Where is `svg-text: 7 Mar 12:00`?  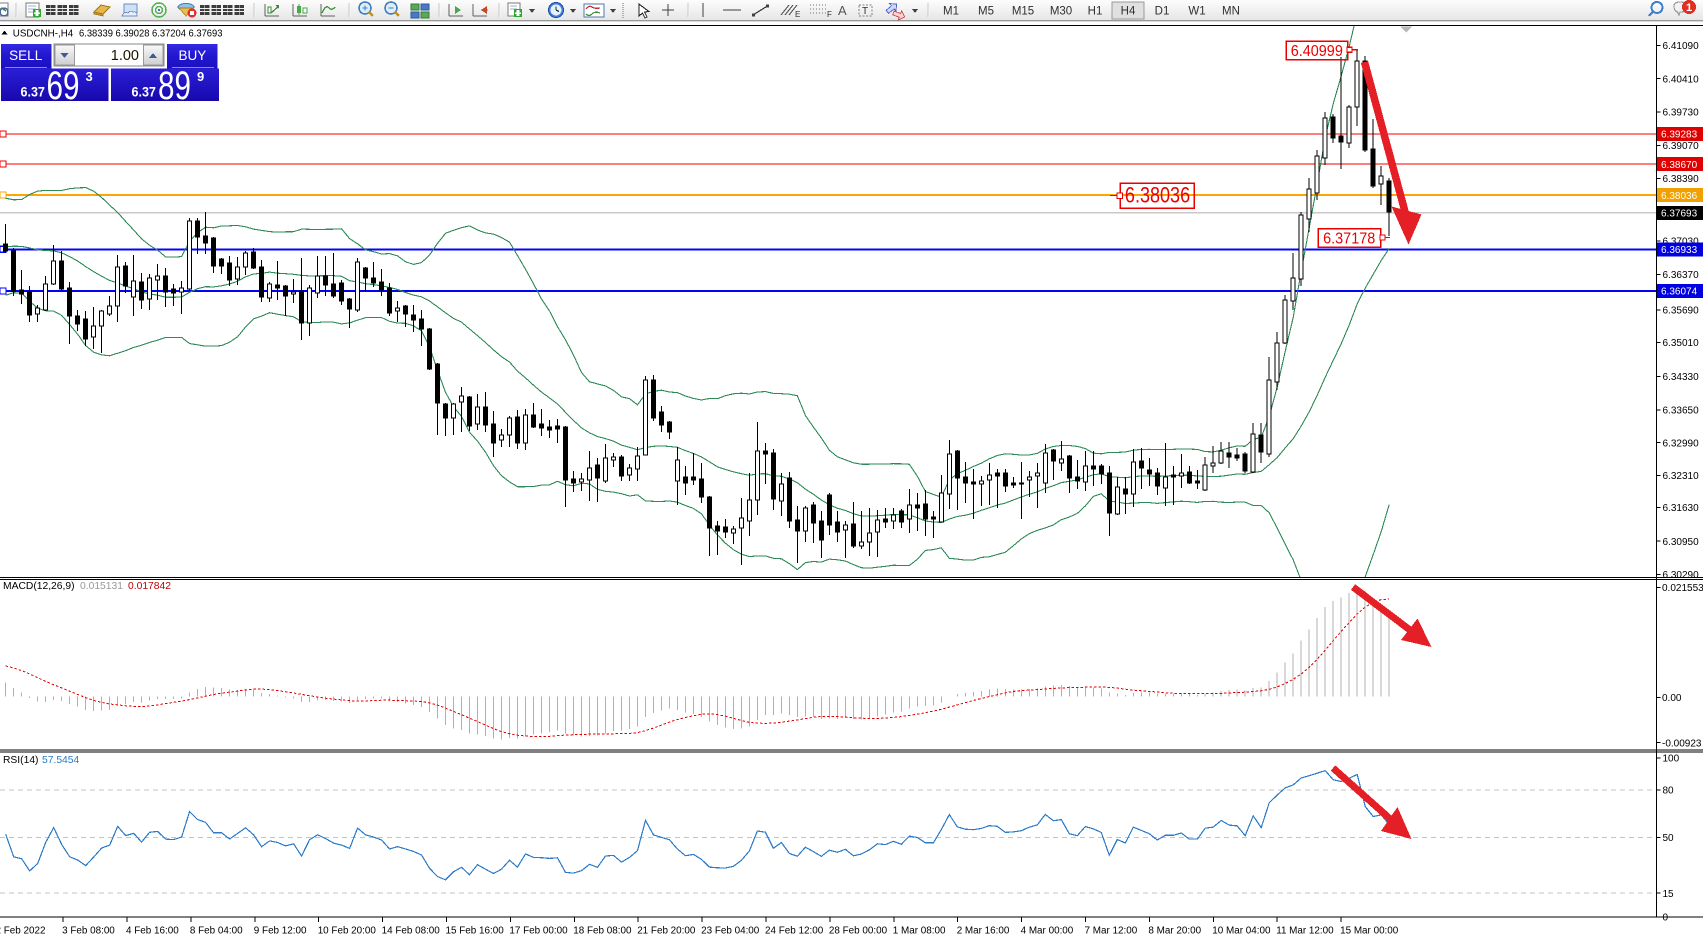
svg-text: 7 Mar 12:00 is located at coordinates (1111, 931).